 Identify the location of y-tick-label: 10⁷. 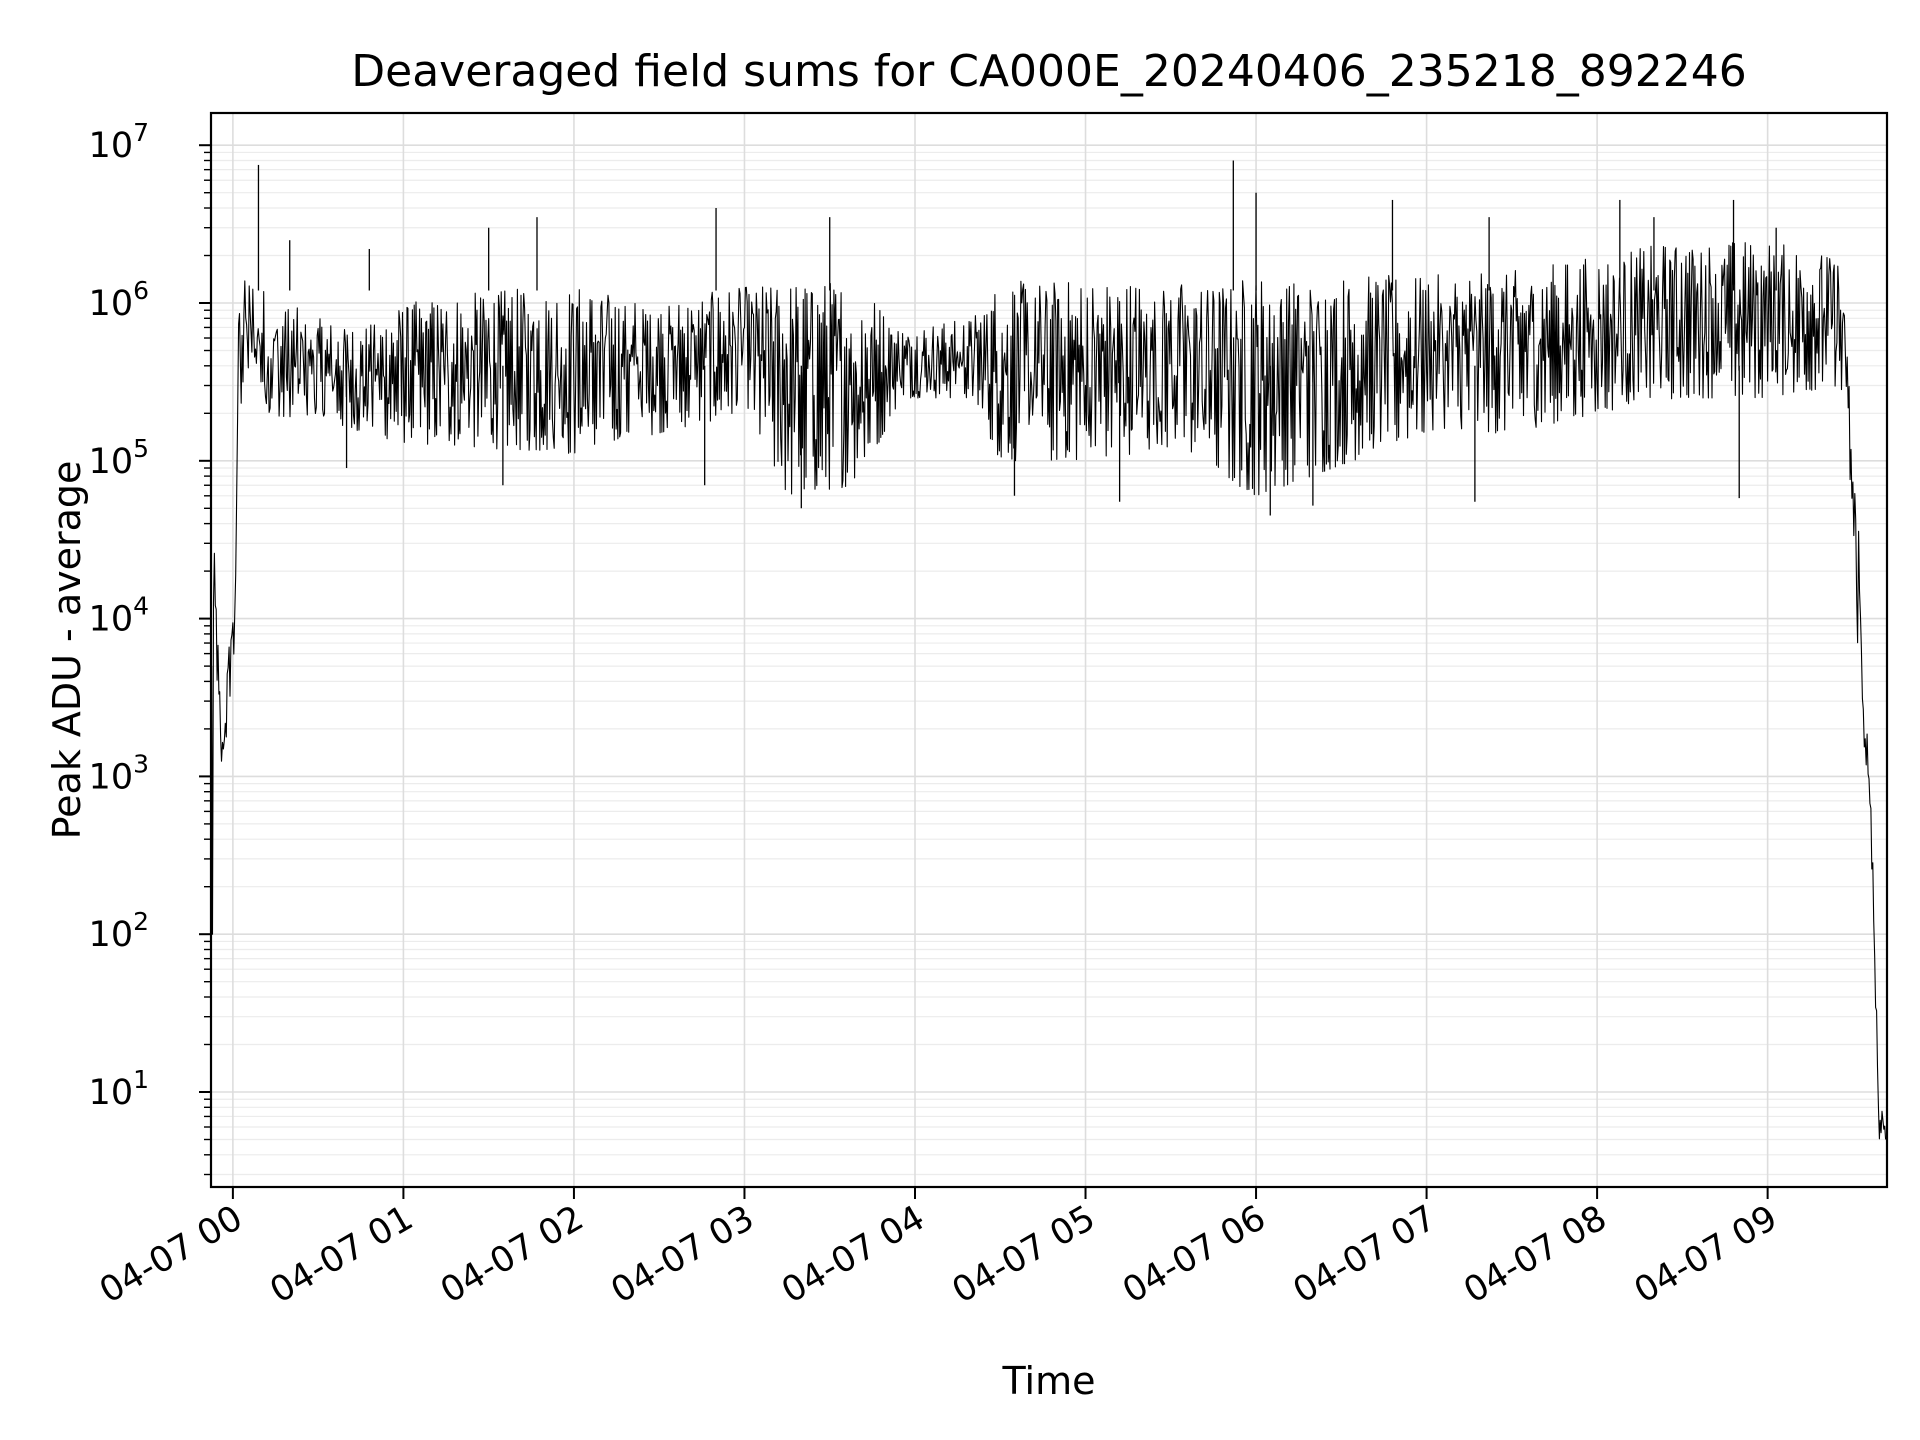
(119, 142).